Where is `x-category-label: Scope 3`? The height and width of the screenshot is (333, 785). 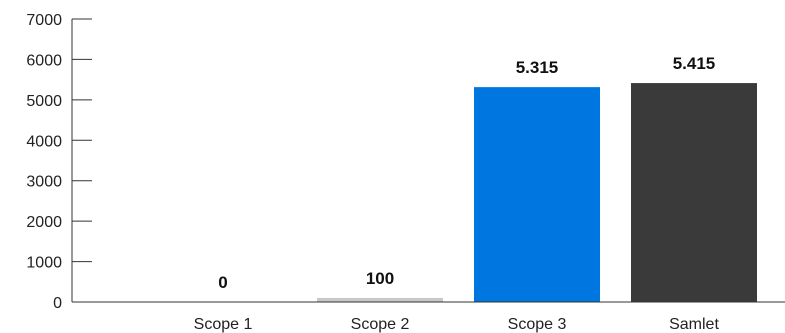 x-category-label: Scope 3 is located at coordinates (537, 324).